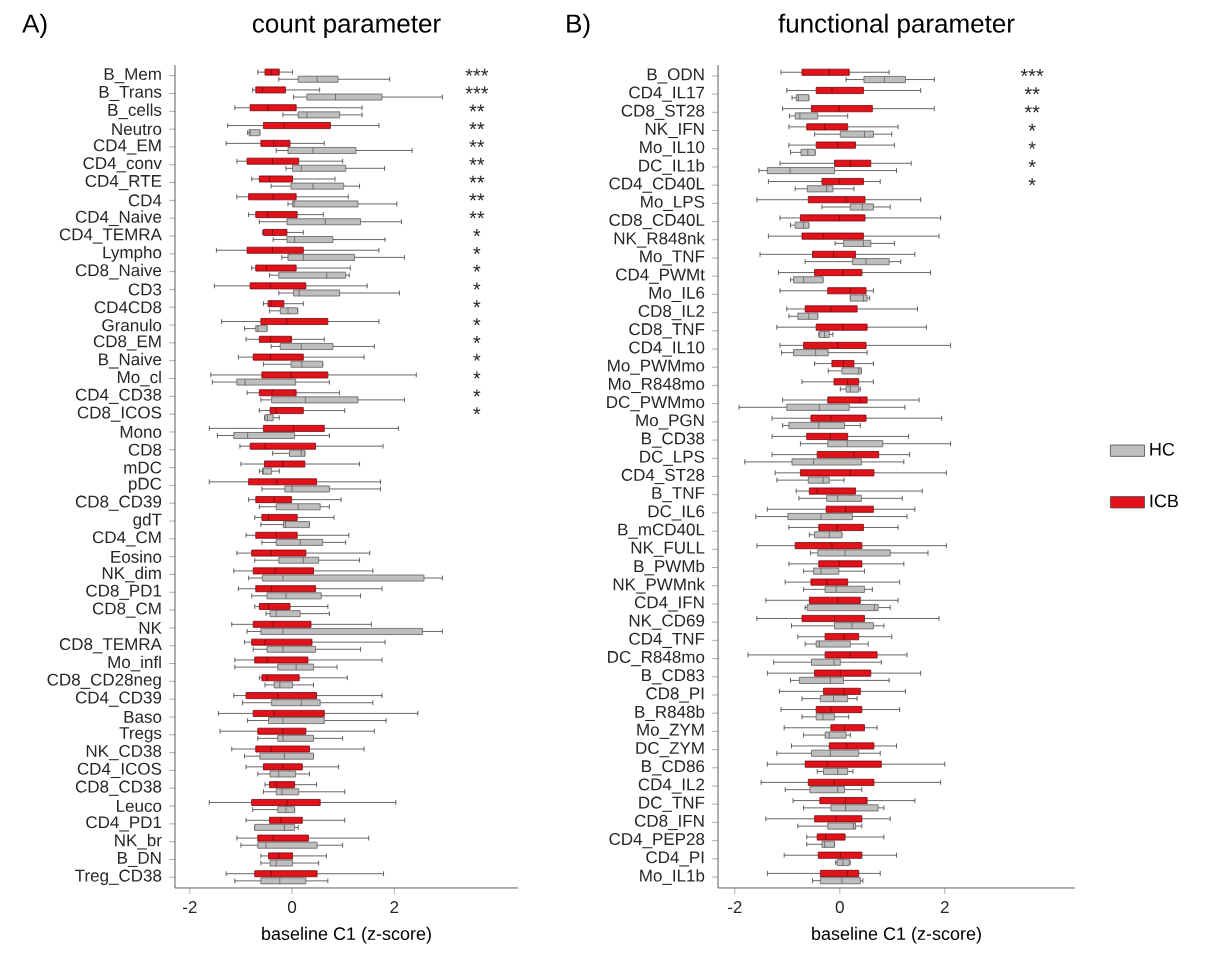  What do you see at coordinates (678, 495) in the screenshot?
I see `y-tick-label: B_TNF` at bounding box center [678, 495].